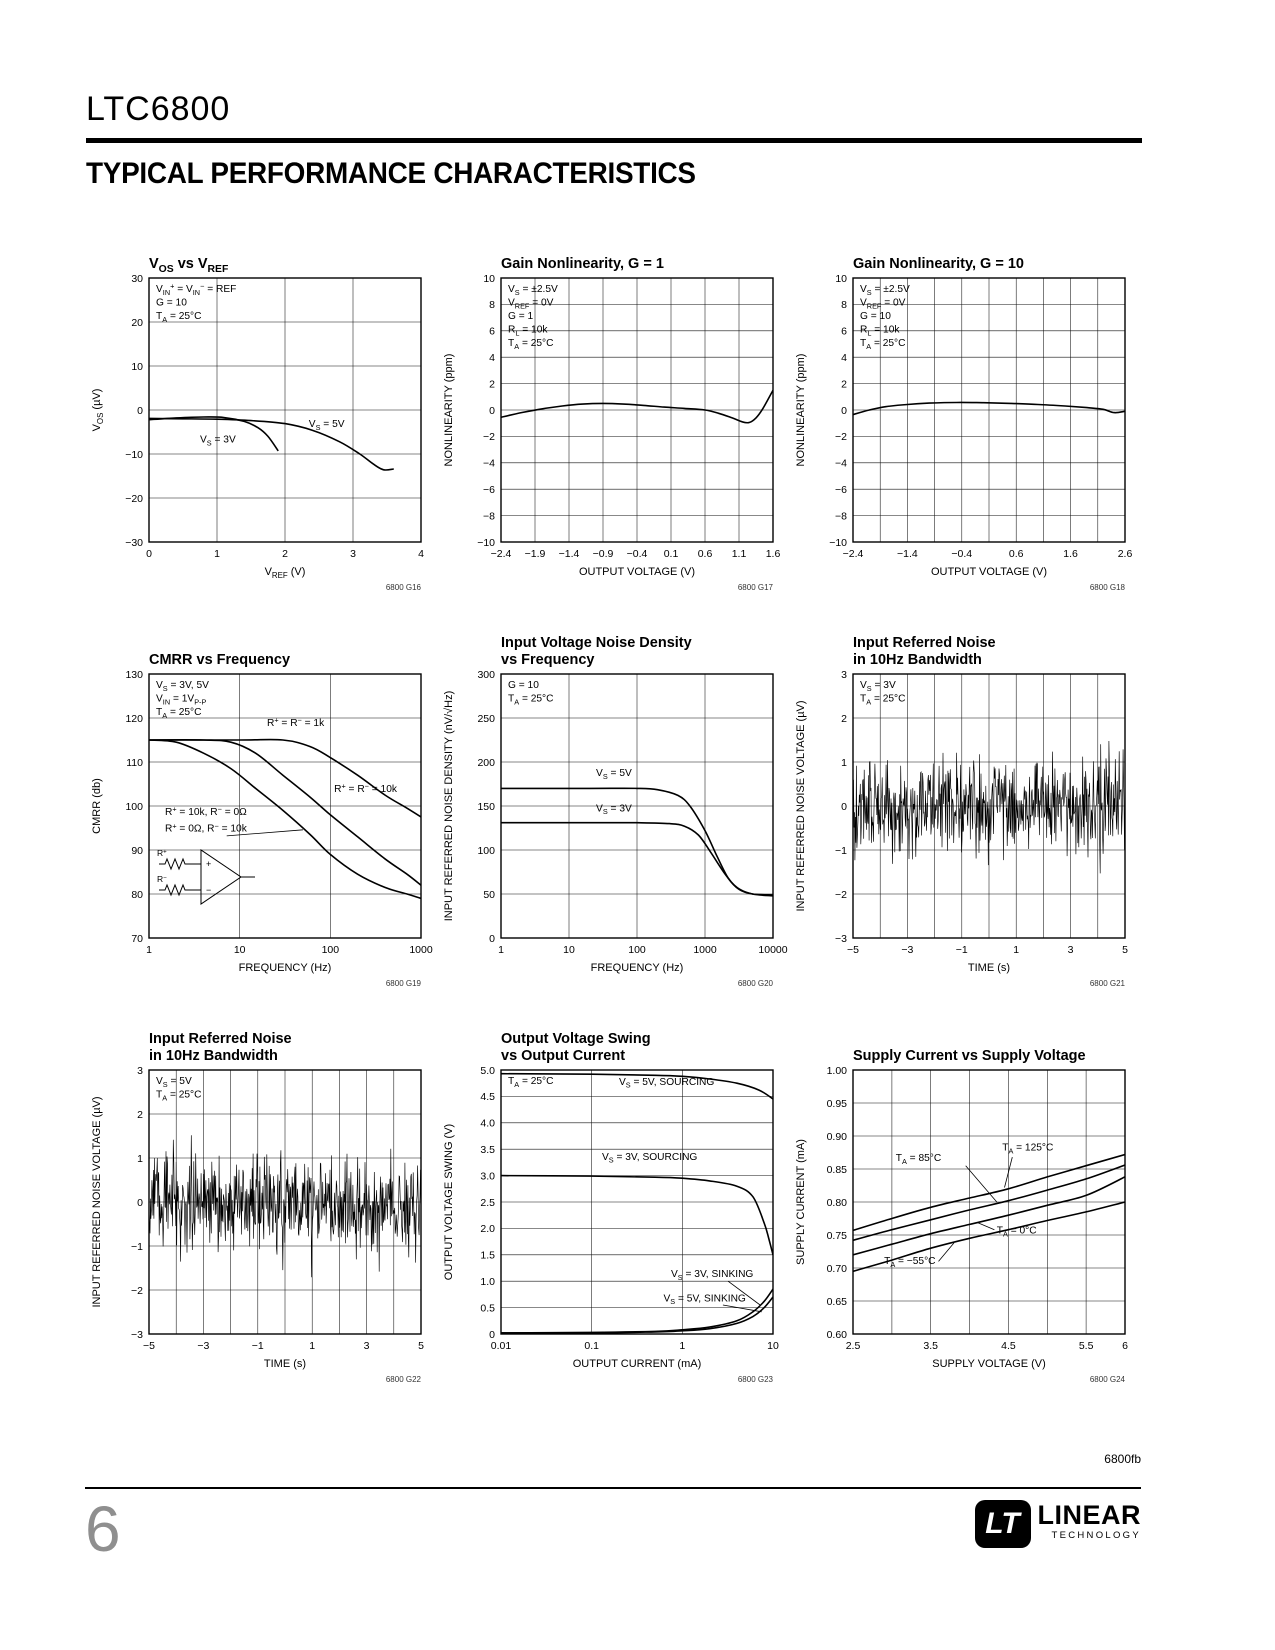  What do you see at coordinates (486, 851) in the screenshot?
I see `svg-text: 100` at bounding box center [486, 851].